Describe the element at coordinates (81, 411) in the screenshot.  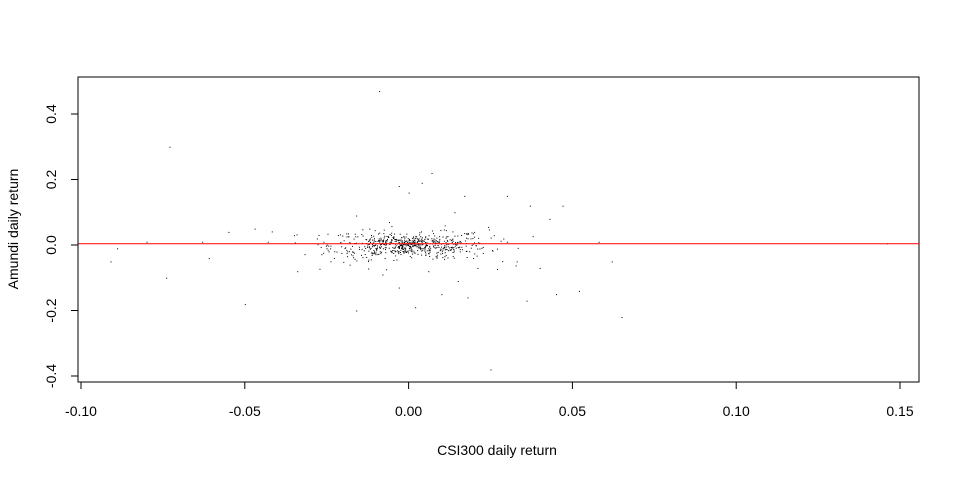
I see `x-tick-label: -0.10` at that location.